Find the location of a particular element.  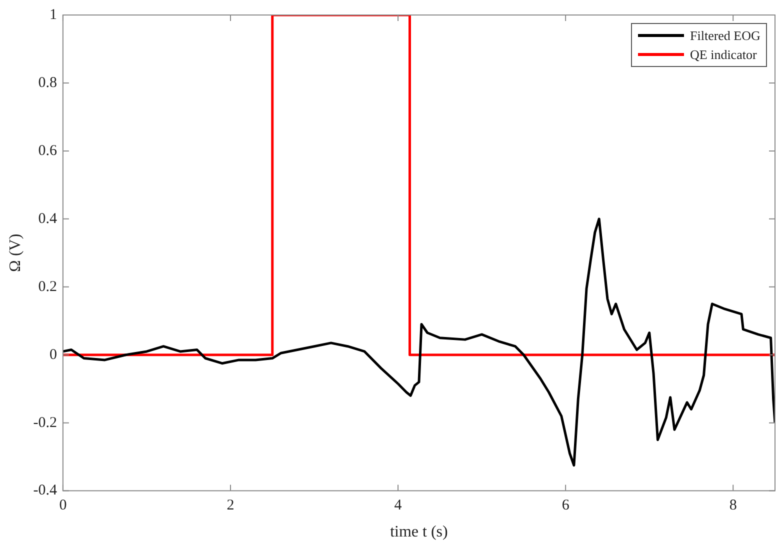

y-tick-label: 0.6 is located at coordinates (48, 150).